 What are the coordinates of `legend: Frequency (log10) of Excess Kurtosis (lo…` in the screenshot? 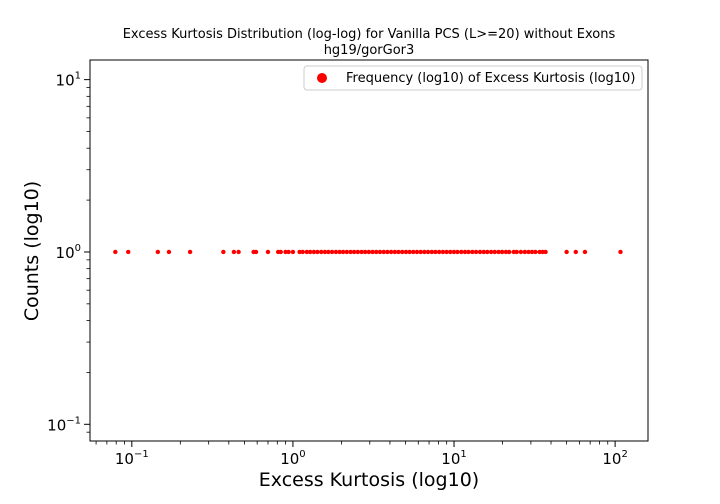 It's located at (473, 78).